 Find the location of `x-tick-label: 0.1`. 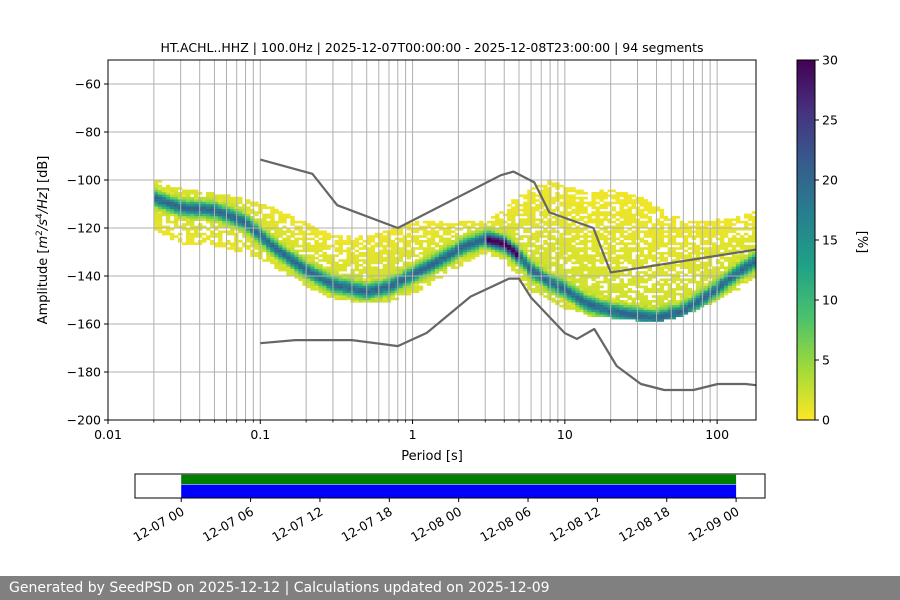

x-tick-label: 0.1 is located at coordinates (260, 434).